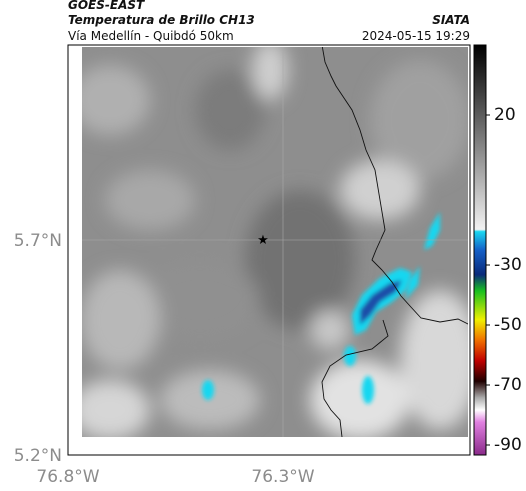  What do you see at coordinates (106, 6) in the screenshot?
I see `satellite-label: GOES-EAST` at bounding box center [106, 6].